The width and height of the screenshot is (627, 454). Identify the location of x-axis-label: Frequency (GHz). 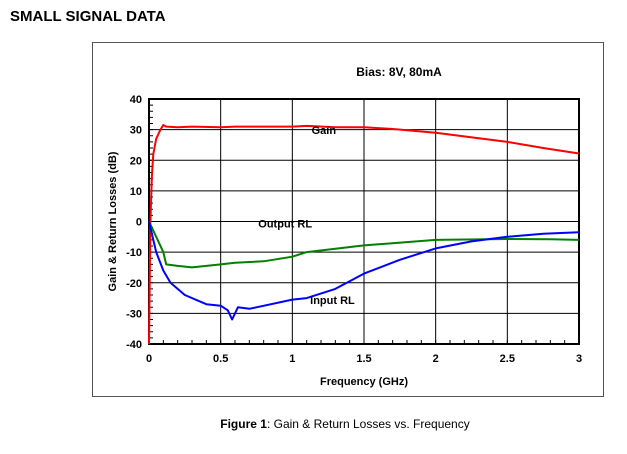
(364, 382).